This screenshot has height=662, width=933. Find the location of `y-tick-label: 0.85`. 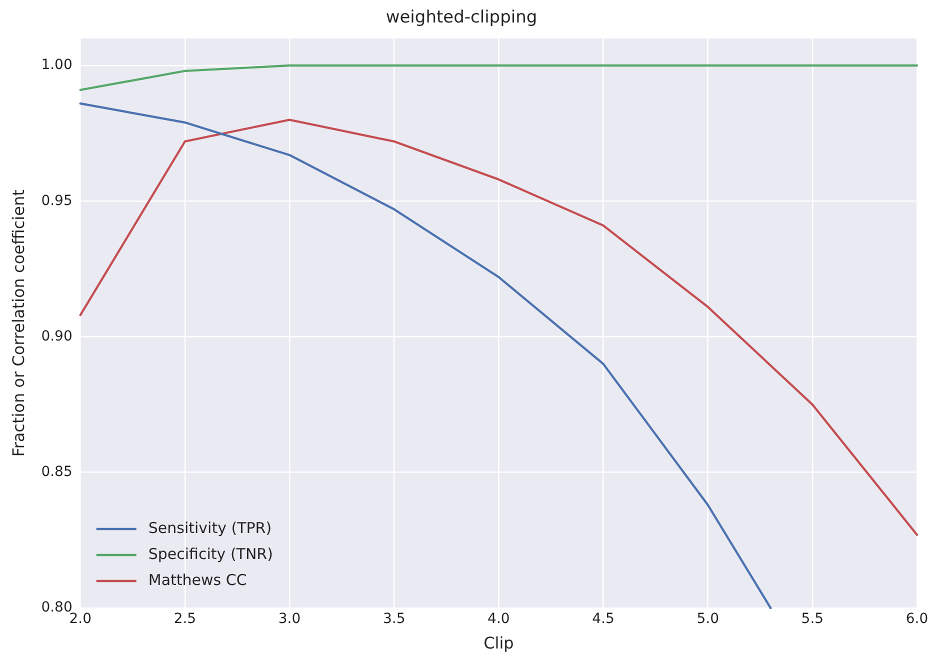

y-tick-label: 0.85 is located at coordinates (56, 472).